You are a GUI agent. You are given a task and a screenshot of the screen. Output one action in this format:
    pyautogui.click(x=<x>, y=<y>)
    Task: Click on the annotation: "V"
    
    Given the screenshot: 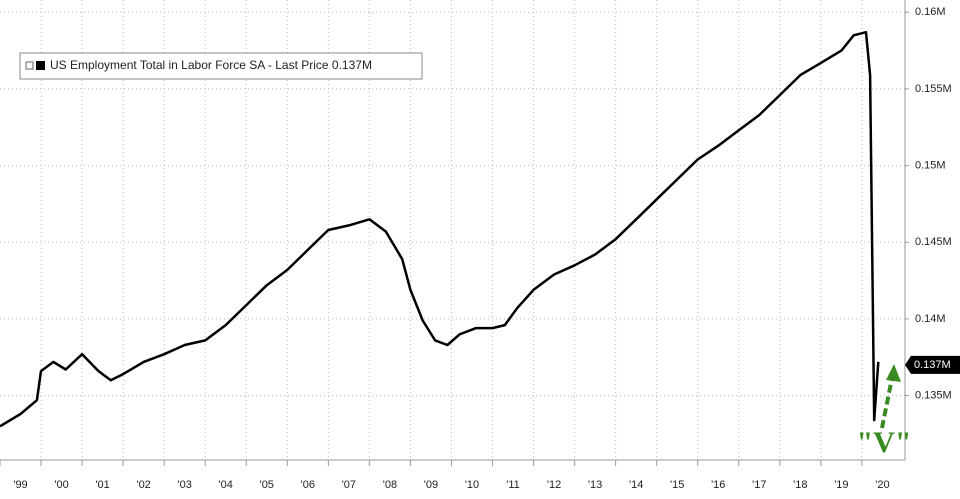 What is the action you would take?
    pyautogui.click(x=884, y=442)
    